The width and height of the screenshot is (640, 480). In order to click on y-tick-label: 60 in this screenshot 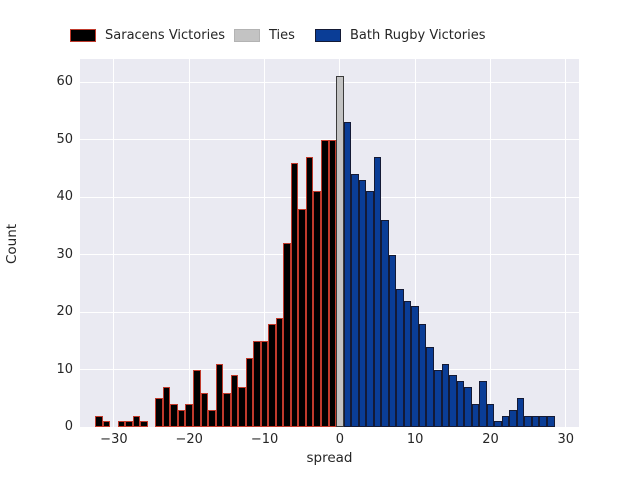, I will do `click(64, 81)`.